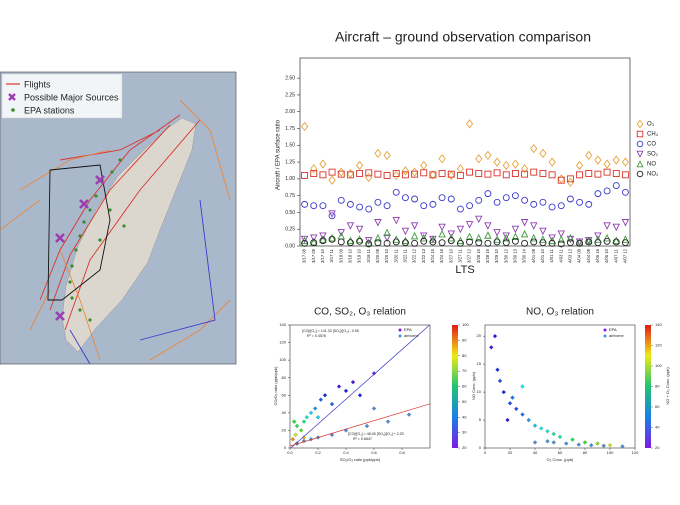 This screenshot has height=505, width=680. What do you see at coordinates (480, 447) in the screenshot?
I see `y-tick-label: 0` at bounding box center [480, 447].